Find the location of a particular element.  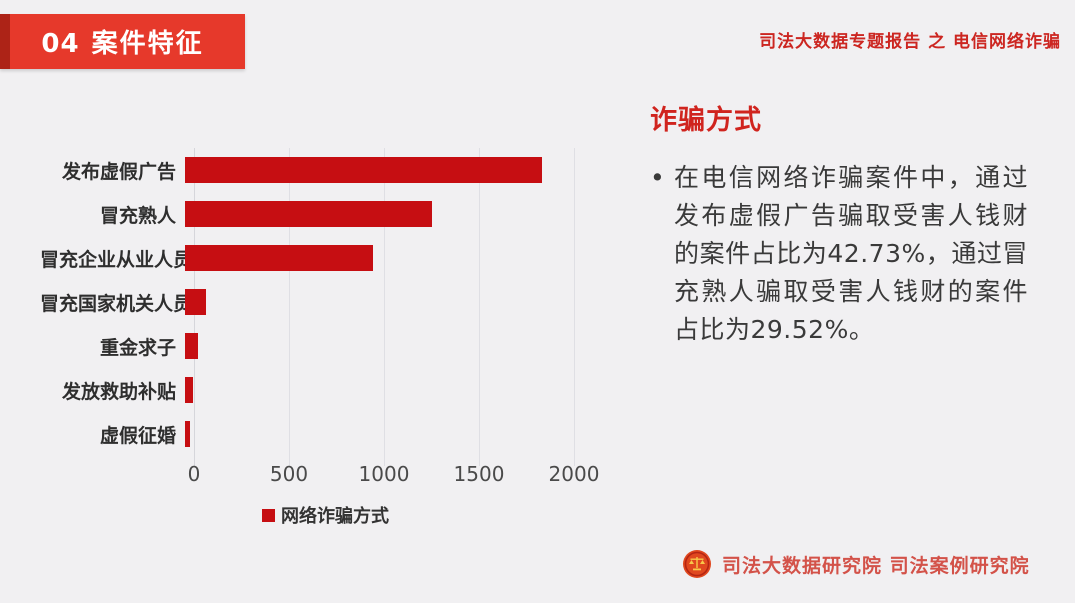

bar-冒充国家机关人员 is located at coordinates (195, 302).